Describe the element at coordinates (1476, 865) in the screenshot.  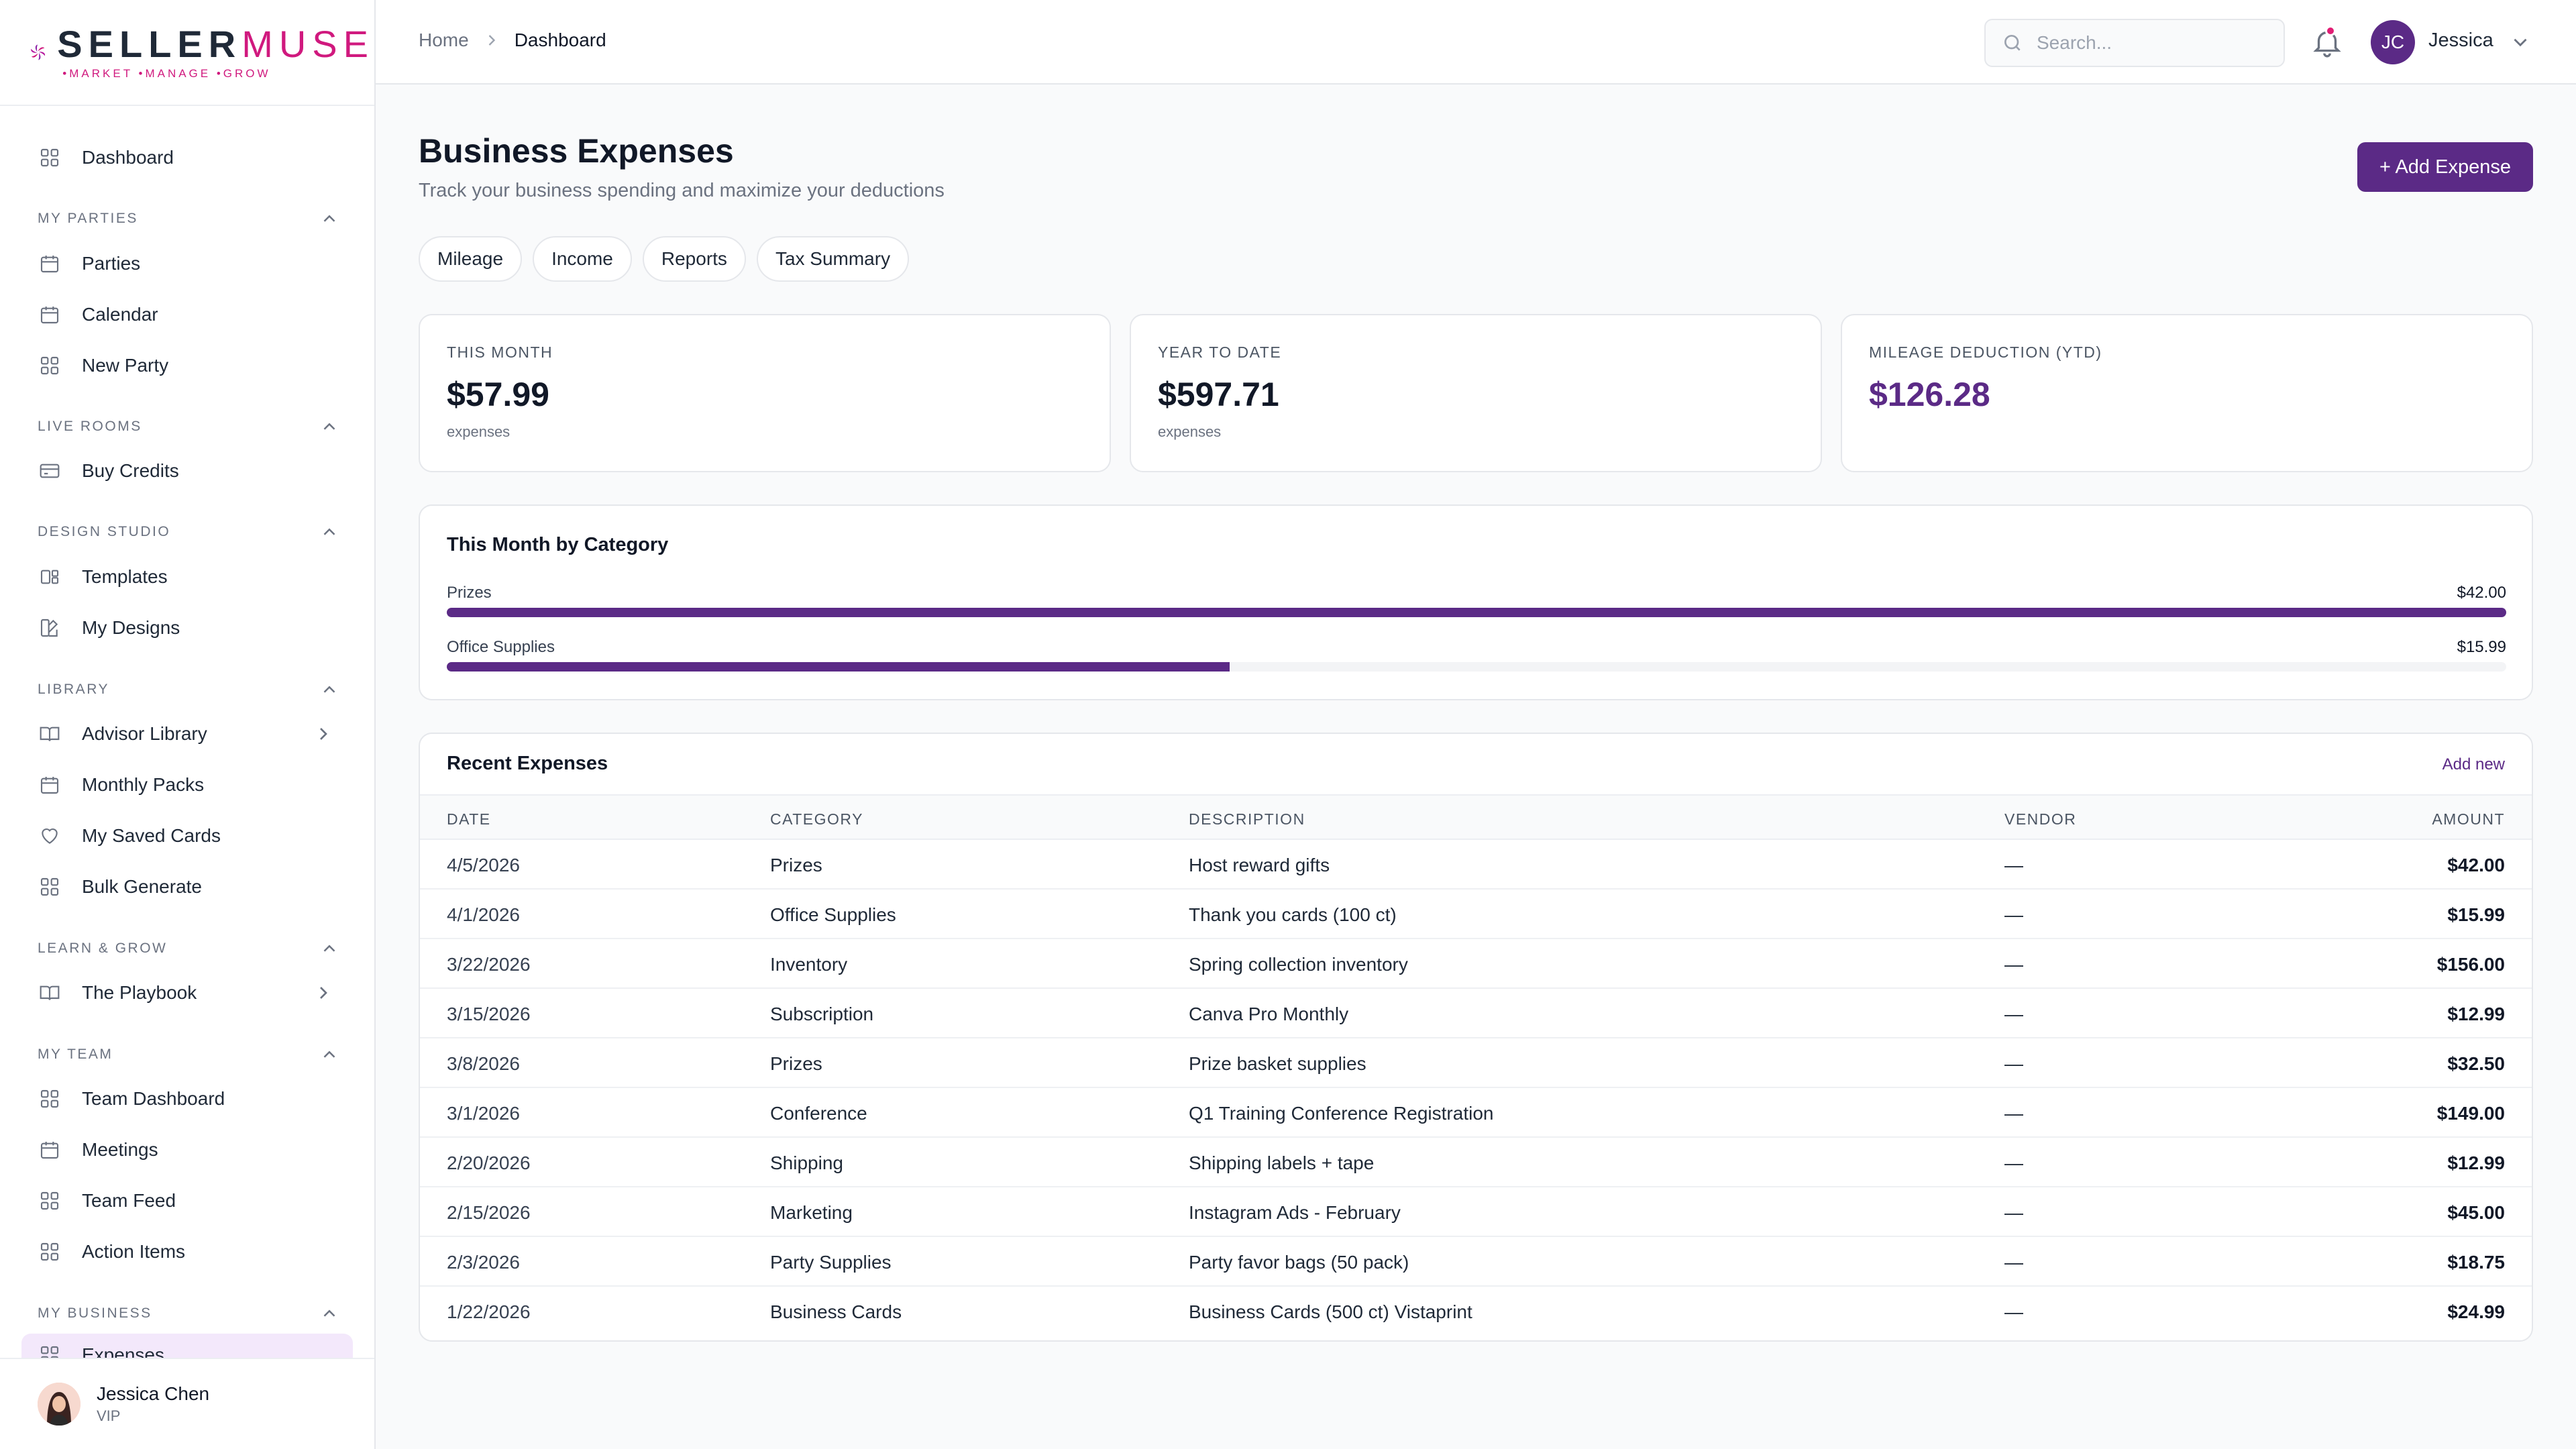
I see `table-row: 4/5/2026 Prizes Host reward gifts — $42.00` at that location.